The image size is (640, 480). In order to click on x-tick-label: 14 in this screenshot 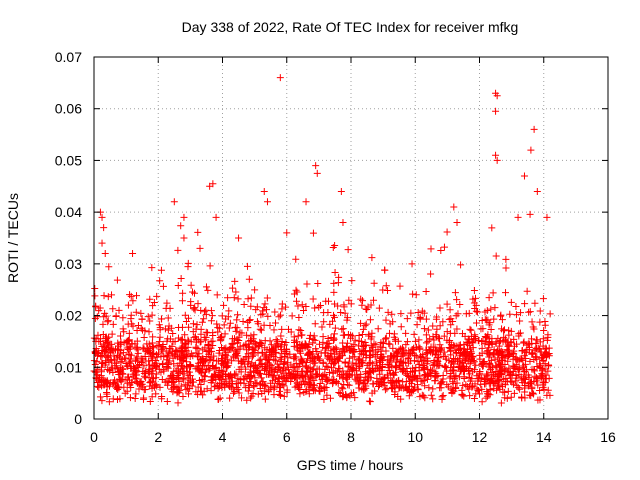, I will do `click(544, 437)`.